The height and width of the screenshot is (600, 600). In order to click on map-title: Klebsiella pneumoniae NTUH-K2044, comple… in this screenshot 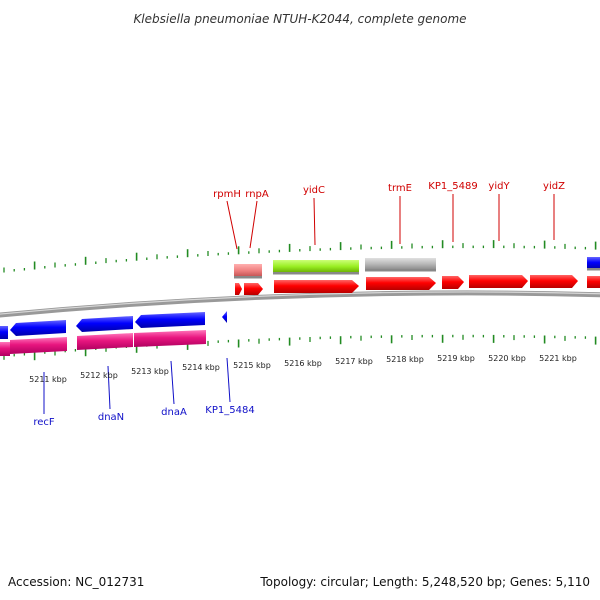, I will do `click(299, 19)`.